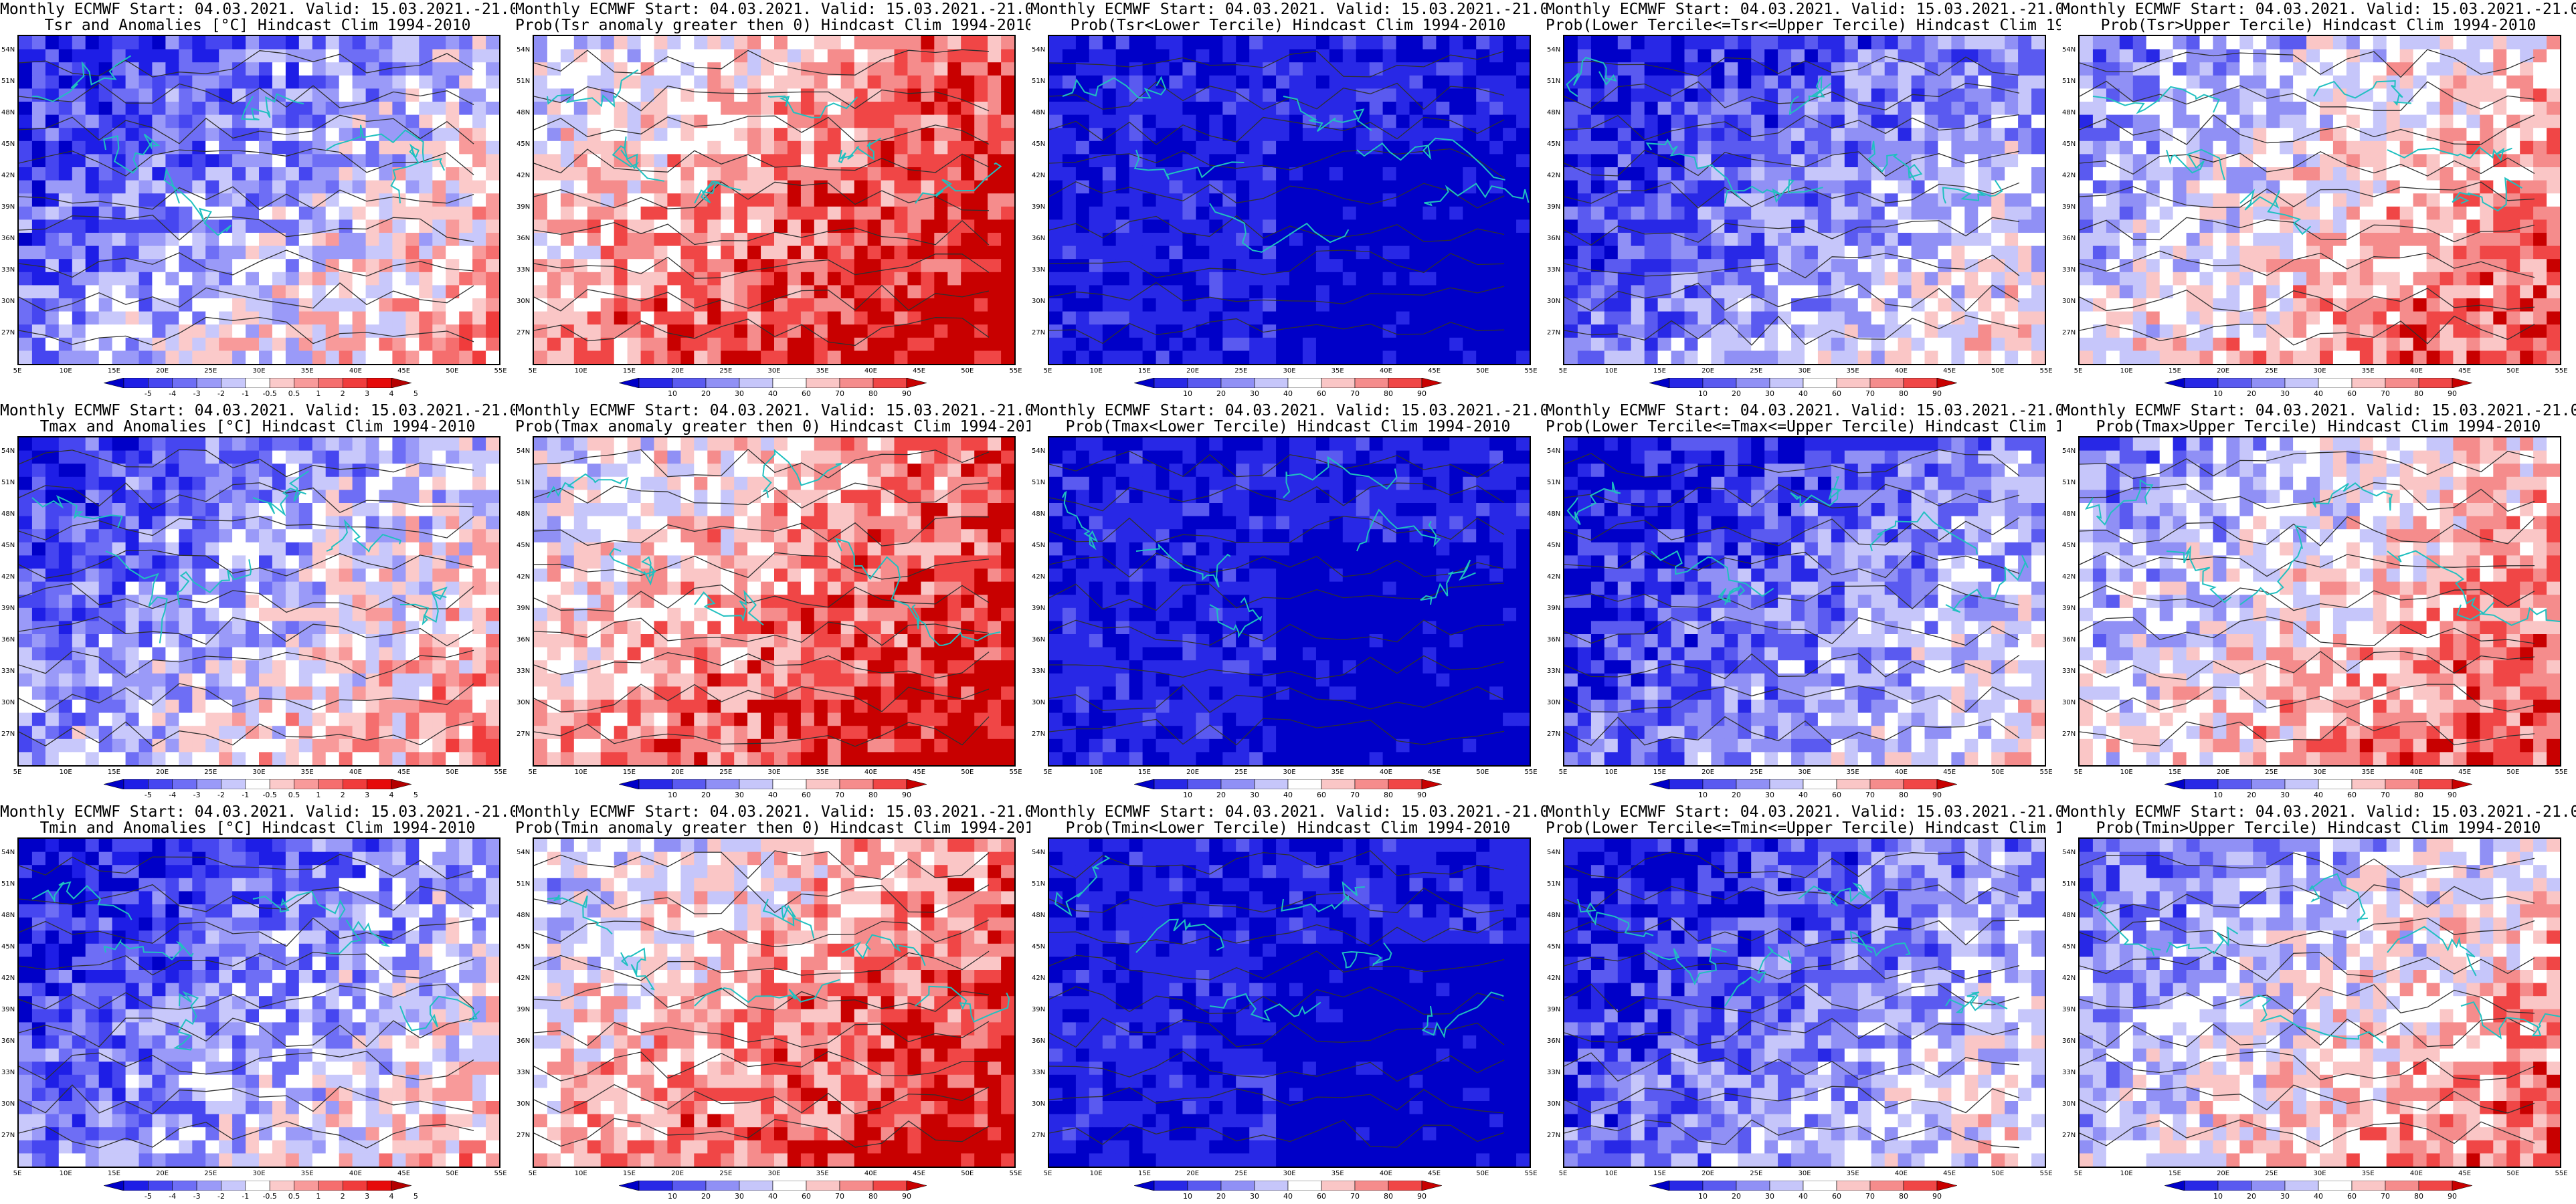  I want to click on colorbar-swatch, so click(306, 383).